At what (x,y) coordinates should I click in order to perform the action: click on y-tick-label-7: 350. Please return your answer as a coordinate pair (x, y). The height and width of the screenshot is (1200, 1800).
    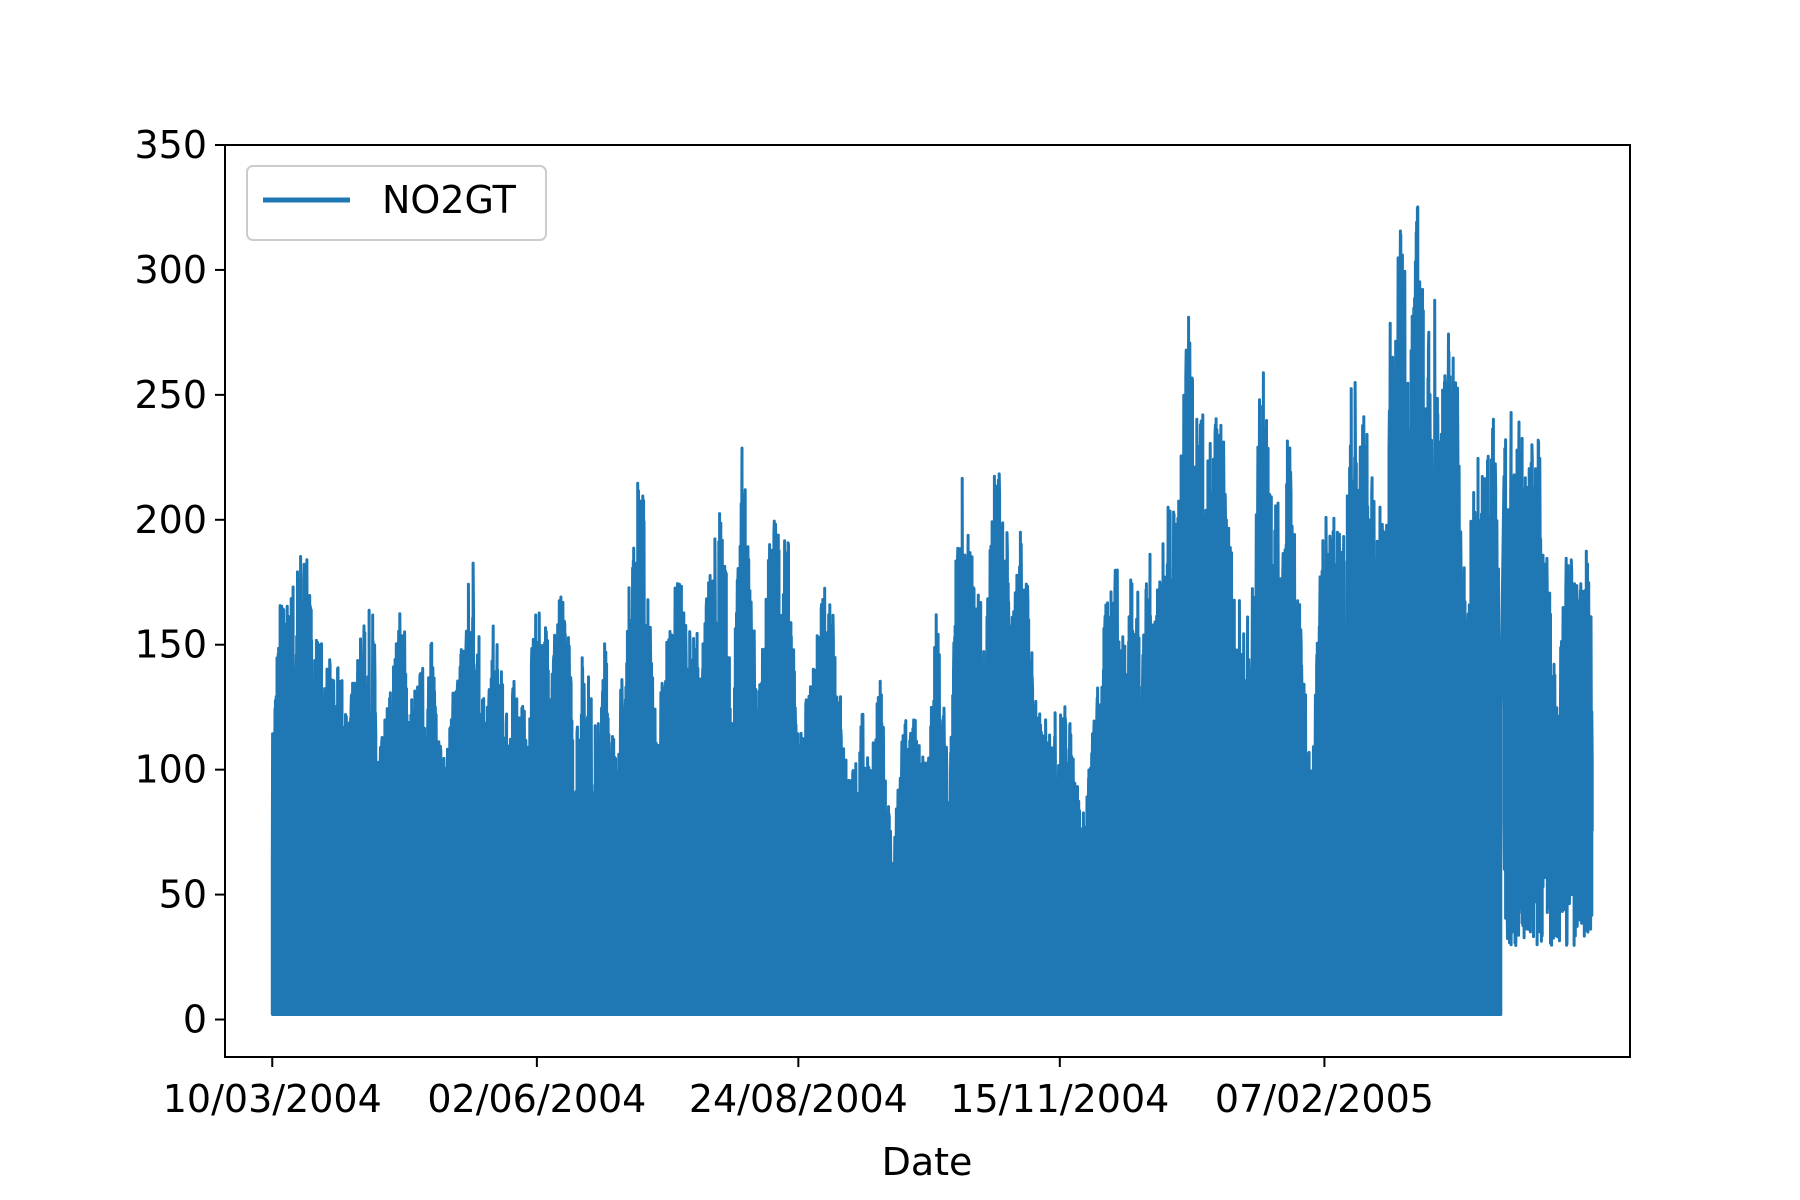
    Looking at the image, I should click on (170, 145).